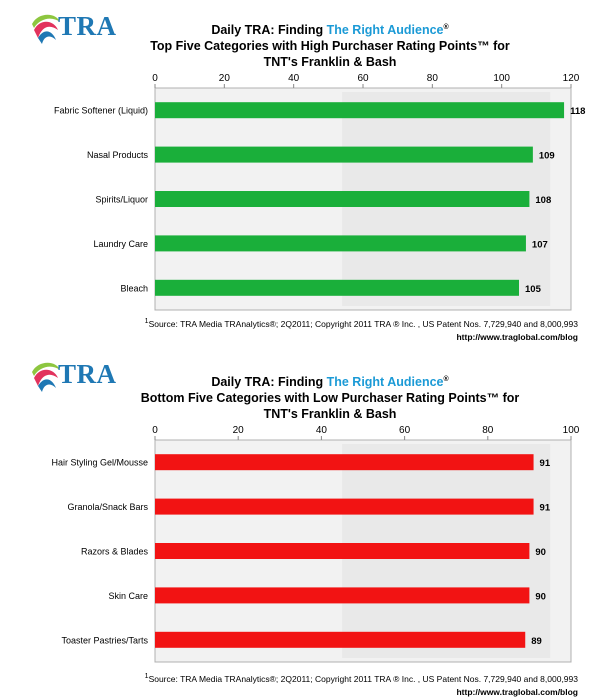 The width and height of the screenshot is (594, 700). I want to click on category-label: Granola/Snack Bars, so click(107, 507).